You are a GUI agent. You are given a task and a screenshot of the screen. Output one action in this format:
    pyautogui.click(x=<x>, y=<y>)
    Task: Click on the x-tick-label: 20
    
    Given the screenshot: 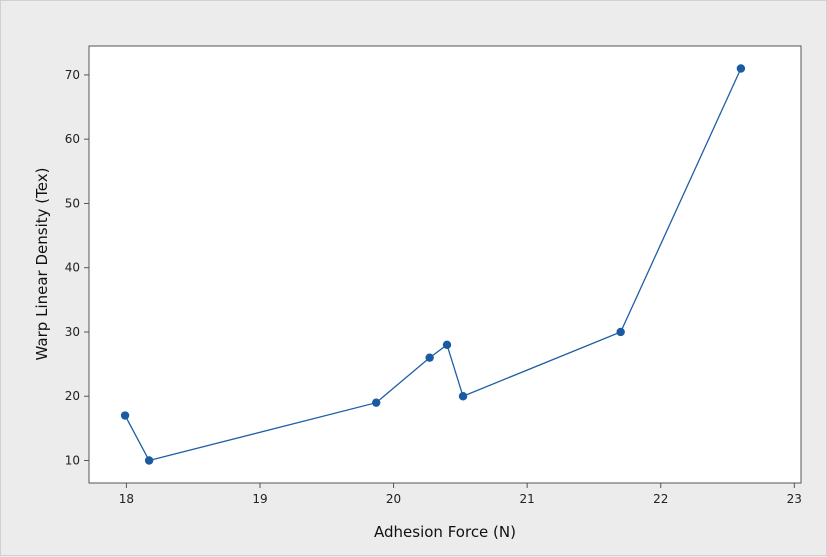 What is the action you would take?
    pyautogui.click(x=393, y=499)
    